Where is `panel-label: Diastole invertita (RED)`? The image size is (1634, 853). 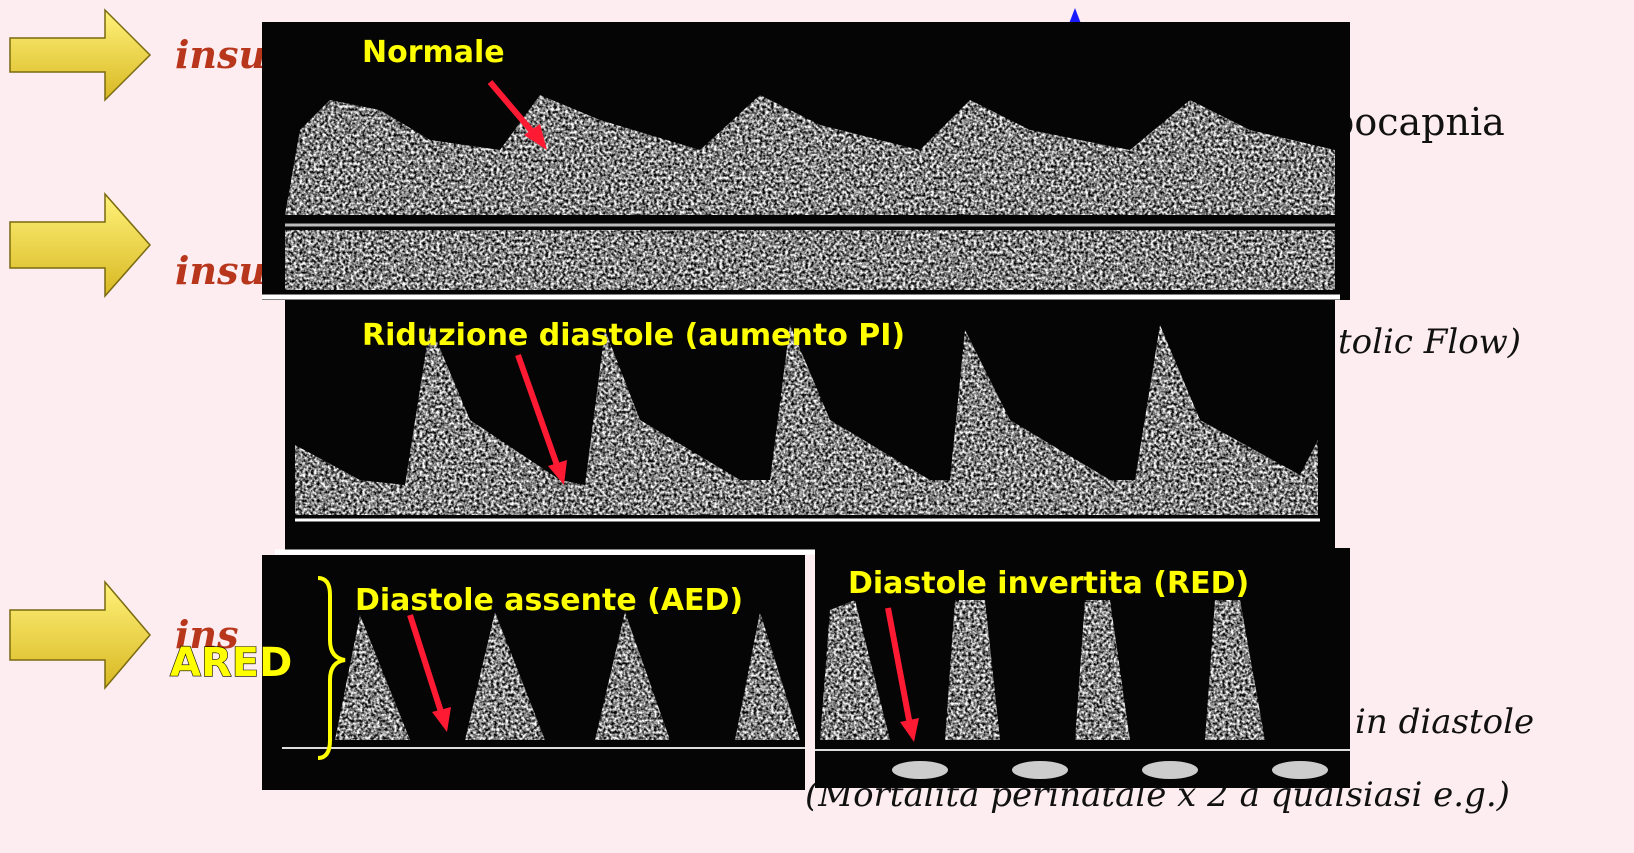 panel-label: Diastole invertita (RED) is located at coordinates (1048, 583).